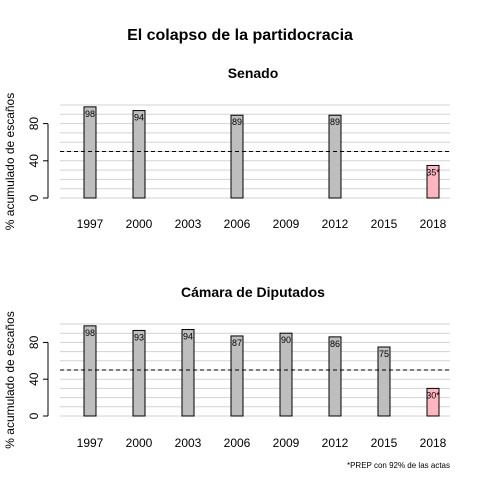 The image size is (480, 480). Describe the element at coordinates (188, 337) in the screenshot. I see `bar-label-2003: 94` at that location.